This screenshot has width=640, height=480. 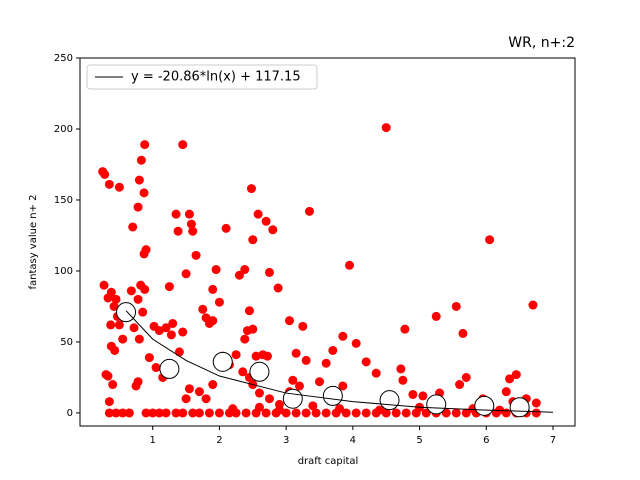 What do you see at coordinates (153, 440) in the screenshot?
I see `x-tick-label: 1` at bounding box center [153, 440].